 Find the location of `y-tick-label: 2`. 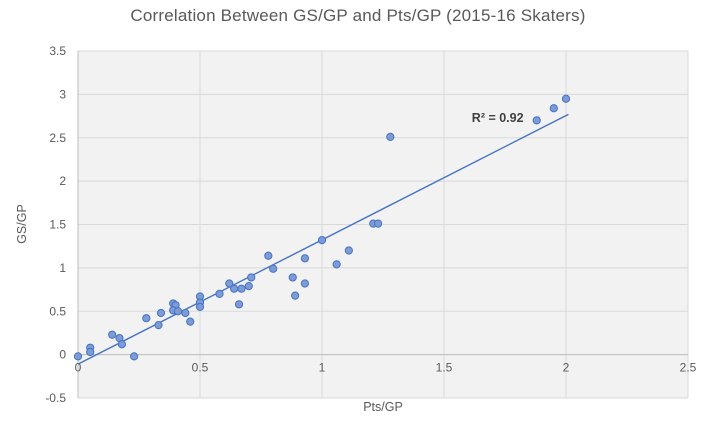

y-tick-label: 2 is located at coordinates (62, 181).